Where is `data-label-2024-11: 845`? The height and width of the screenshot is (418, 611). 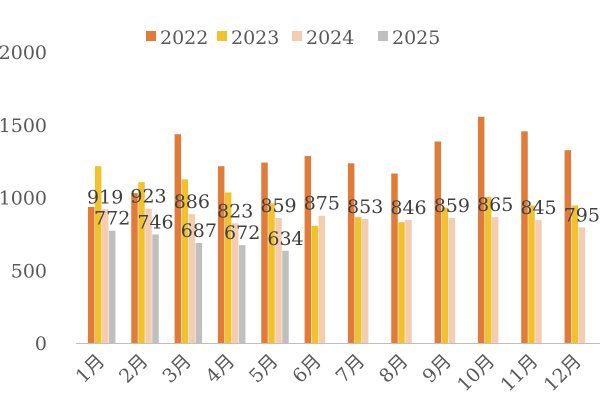
data-label-2024-11: 845 is located at coordinates (538, 208).